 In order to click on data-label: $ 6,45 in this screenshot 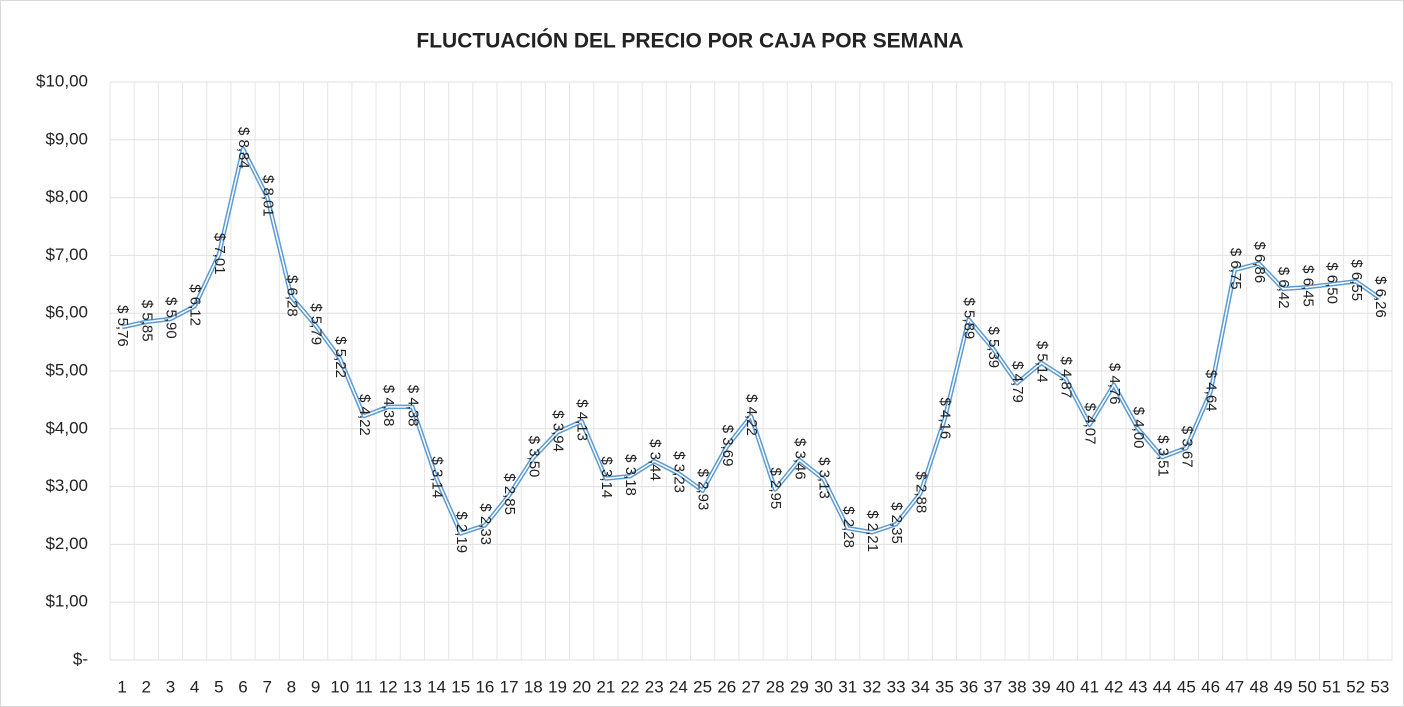, I will do `click(1307, 286)`.